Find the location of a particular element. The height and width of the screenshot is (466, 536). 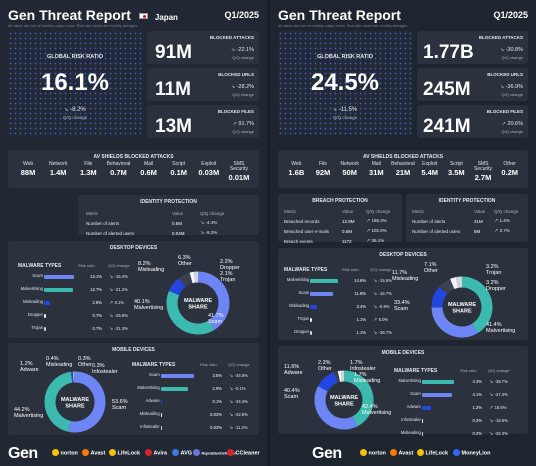

brand-logo-norton: norton is located at coordinates (65, 453).